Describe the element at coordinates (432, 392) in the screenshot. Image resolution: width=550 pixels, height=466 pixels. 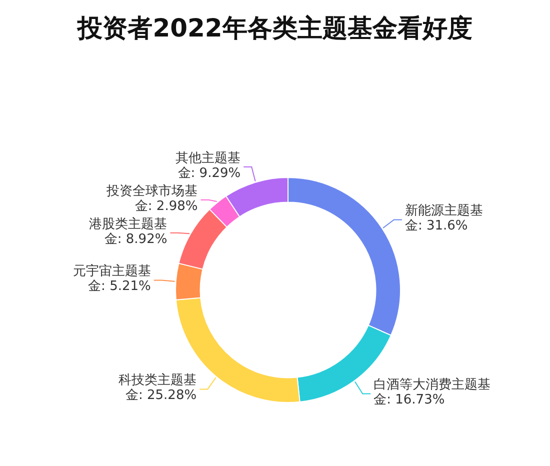
I see `slice-label: 白酒等大消费主题基金: 16.73%` at that location.